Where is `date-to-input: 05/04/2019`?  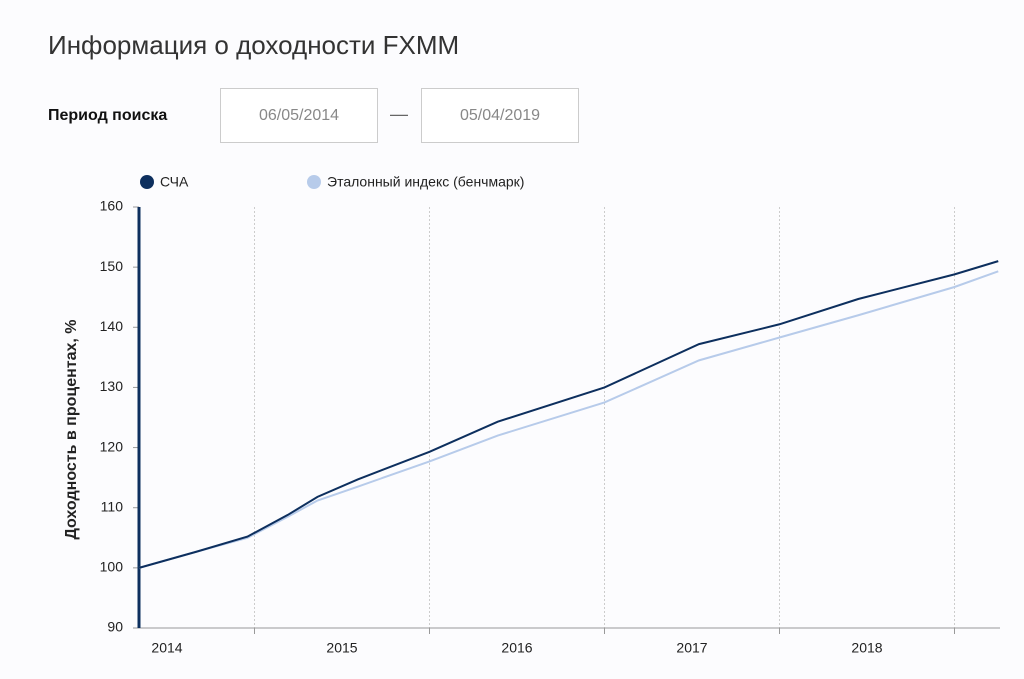
date-to-input: 05/04/2019 is located at coordinates (500, 115).